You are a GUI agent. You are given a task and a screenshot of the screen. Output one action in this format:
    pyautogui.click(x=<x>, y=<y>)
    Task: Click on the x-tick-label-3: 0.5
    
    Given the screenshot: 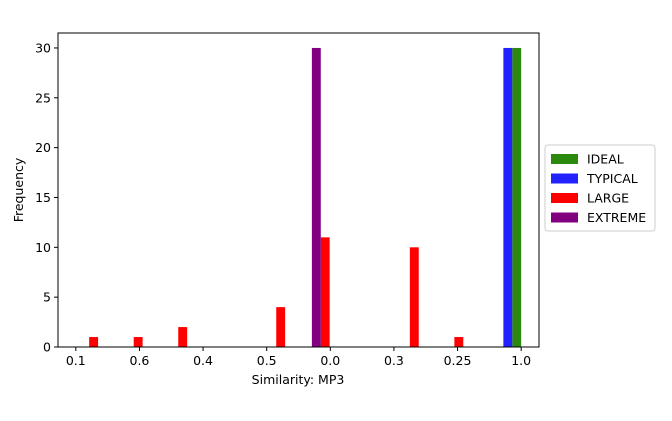 What is the action you would take?
    pyautogui.click(x=267, y=360)
    